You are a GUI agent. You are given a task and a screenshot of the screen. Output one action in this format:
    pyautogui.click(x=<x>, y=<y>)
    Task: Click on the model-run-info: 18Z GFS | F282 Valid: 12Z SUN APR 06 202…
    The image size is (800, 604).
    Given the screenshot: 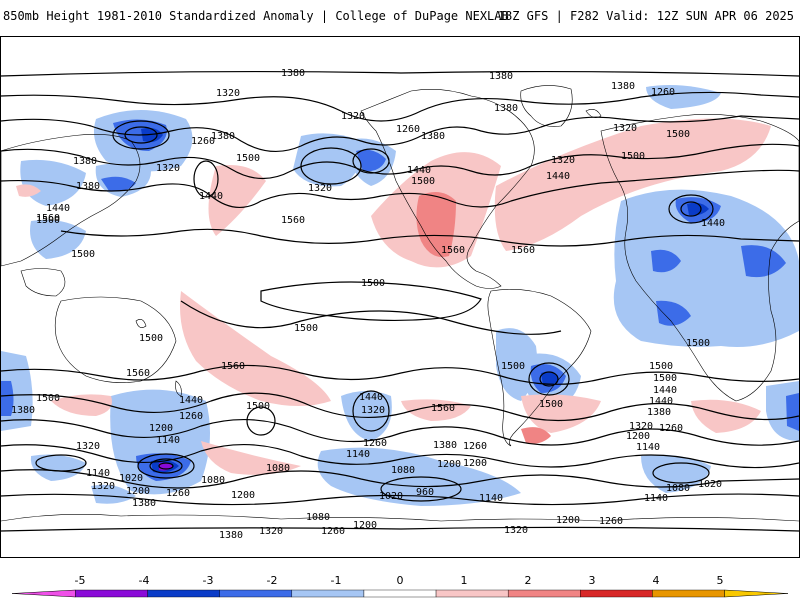 What is the action you would take?
    pyautogui.click(x=645, y=16)
    